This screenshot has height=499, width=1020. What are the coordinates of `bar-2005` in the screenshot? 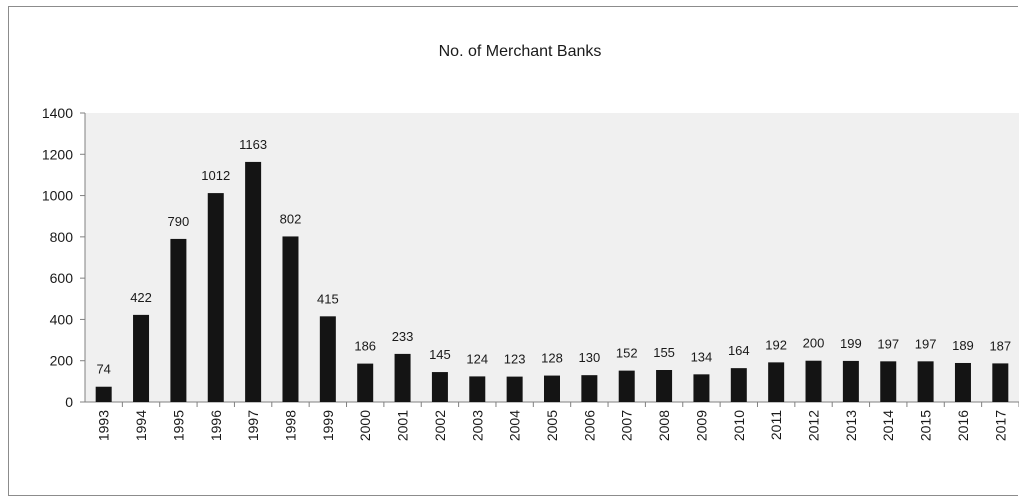 It's located at (552, 388).